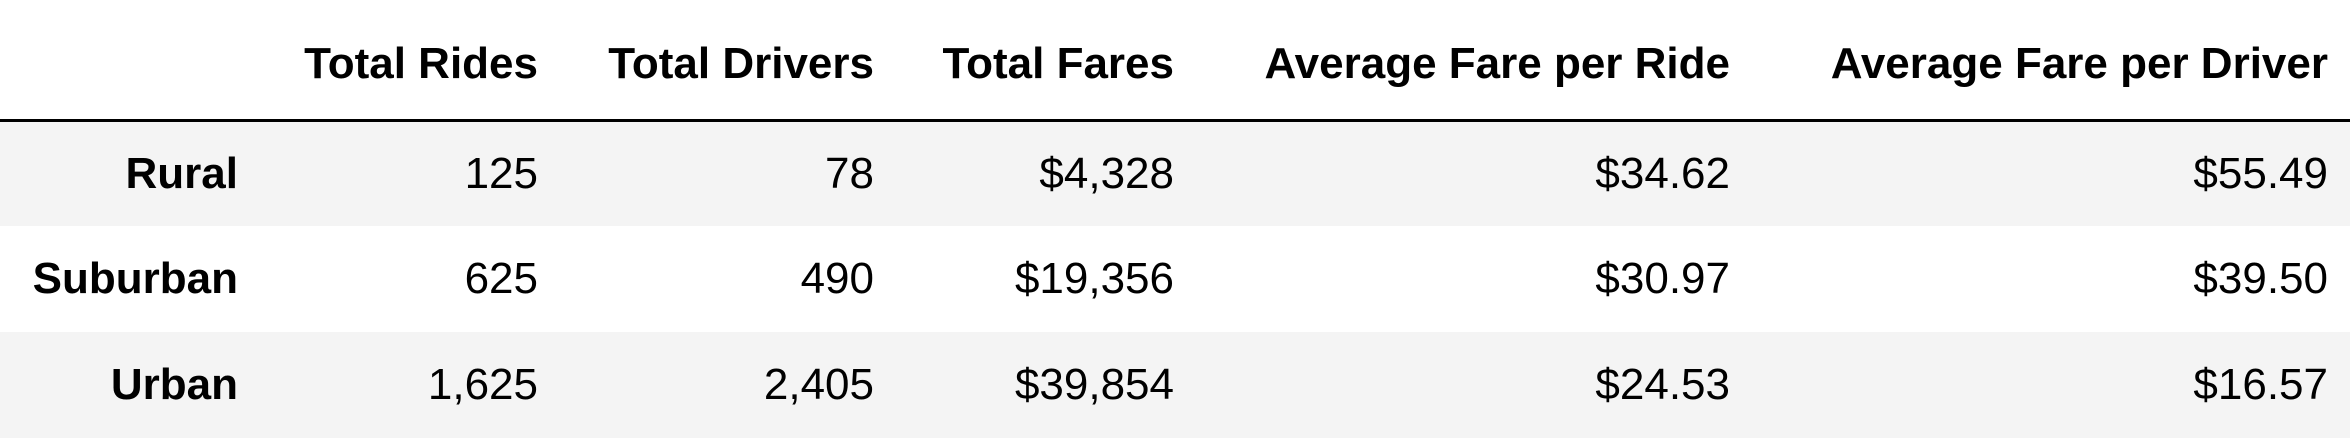  Describe the element at coordinates (1474, 61) in the screenshot. I see `column-header-average-fare-per-ride: Average Fare per Ride` at that location.